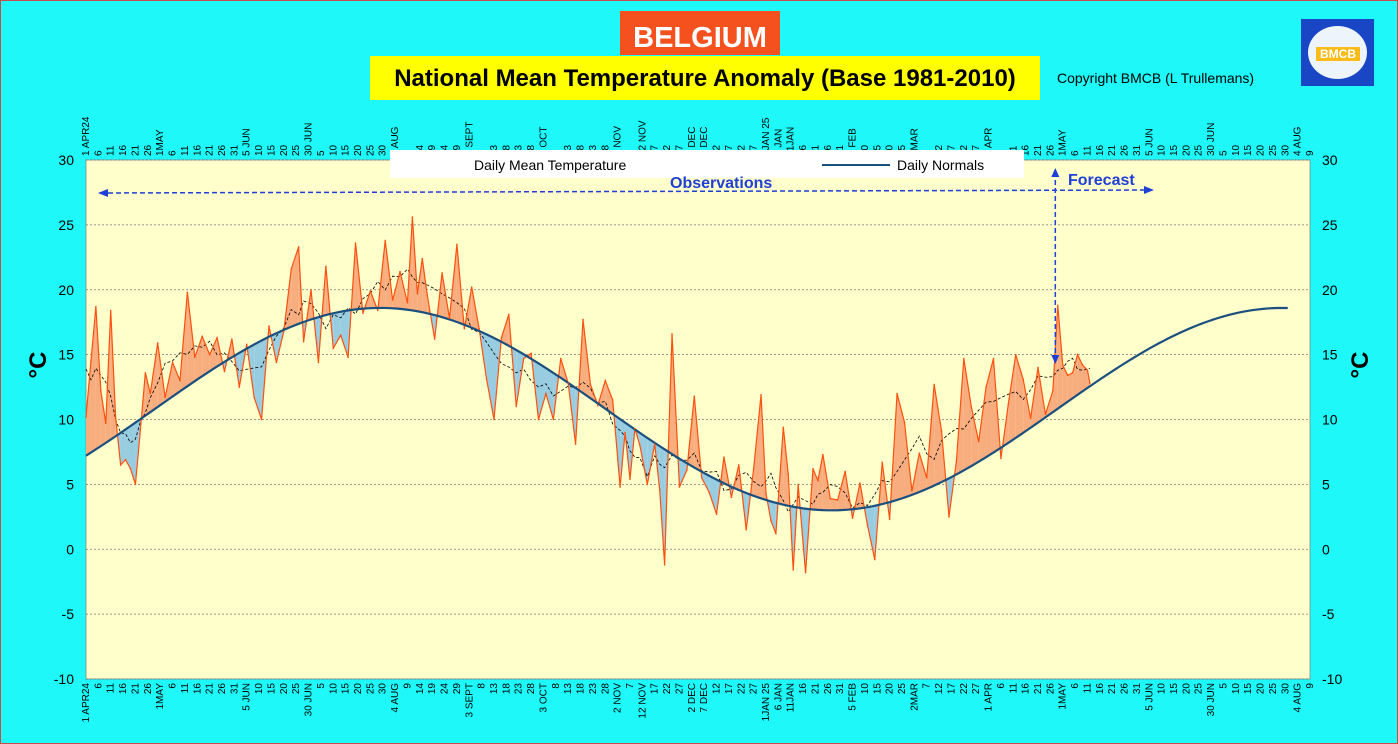  Describe the element at coordinates (1298, 698) in the screenshot. I see `x-tick-label-bottom: 4 AUG` at that location.